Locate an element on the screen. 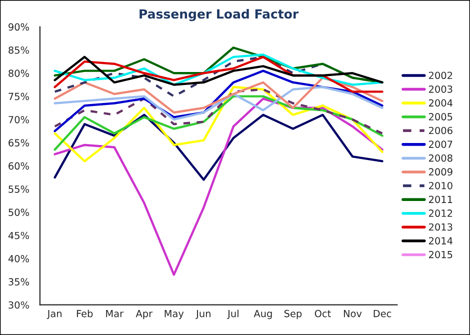 This screenshot has height=335, width=470. x-tick-label: Aug is located at coordinates (263, 315).